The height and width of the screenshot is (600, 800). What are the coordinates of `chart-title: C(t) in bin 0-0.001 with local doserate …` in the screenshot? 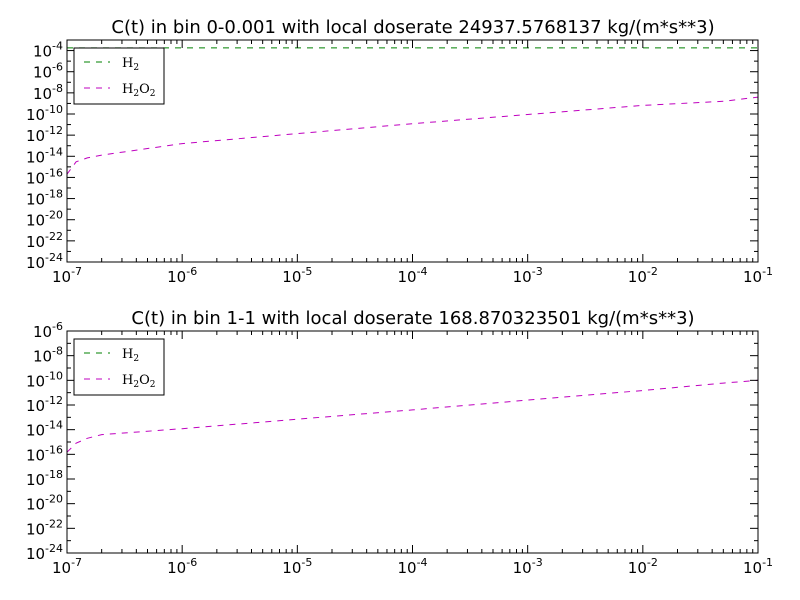 It's located at (412, 27).